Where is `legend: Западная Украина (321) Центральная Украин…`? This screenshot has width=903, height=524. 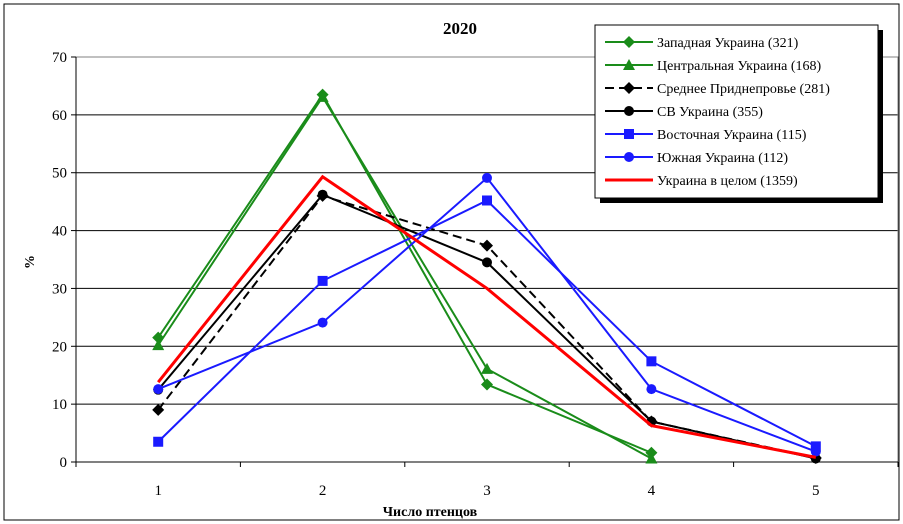
legend: Западная Украина (321) Центральная Украин… is located at coordinates (738, 113).